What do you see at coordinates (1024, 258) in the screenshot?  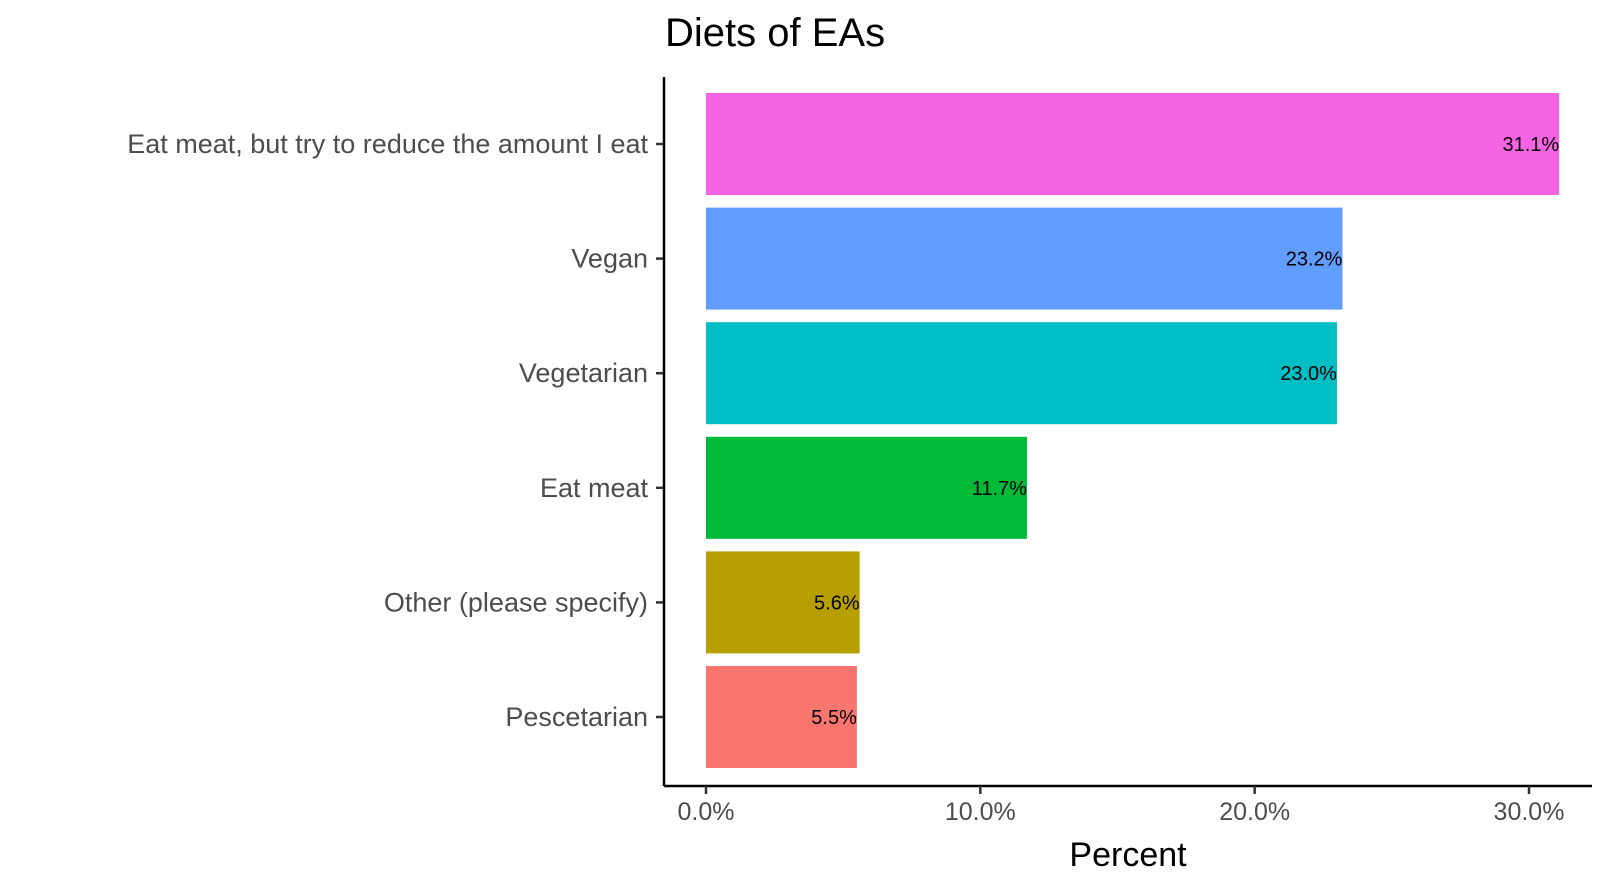 I see `bar-vegan` at bounding box center [1024, 258].